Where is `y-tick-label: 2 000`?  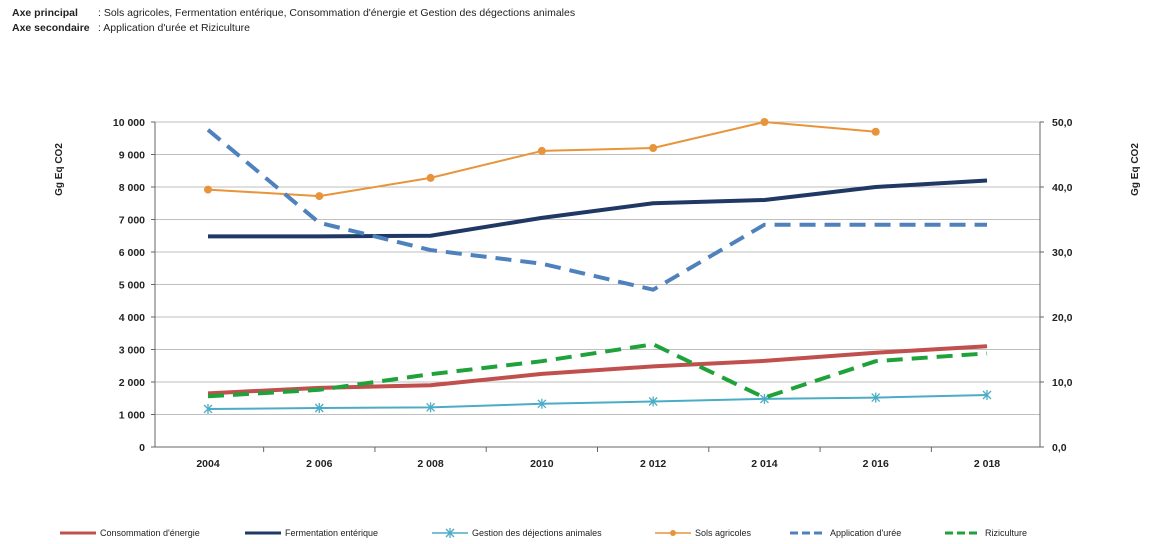 y-tick-label: 2 000 is located at coordinates (132, 383).